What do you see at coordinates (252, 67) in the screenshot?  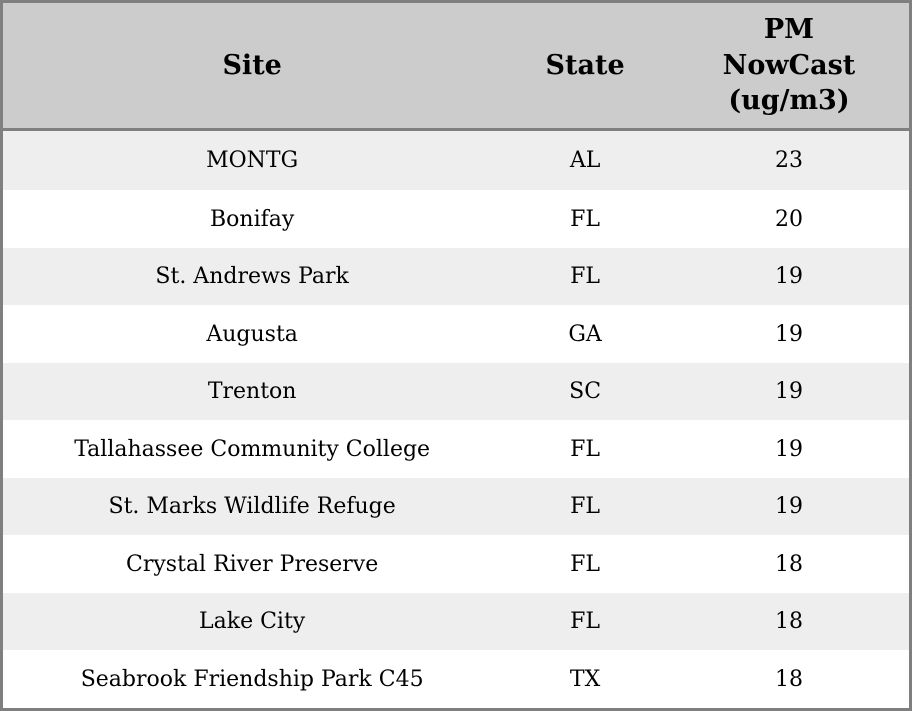 I see `col-header-site: Site` at bounding box center [252, 67].